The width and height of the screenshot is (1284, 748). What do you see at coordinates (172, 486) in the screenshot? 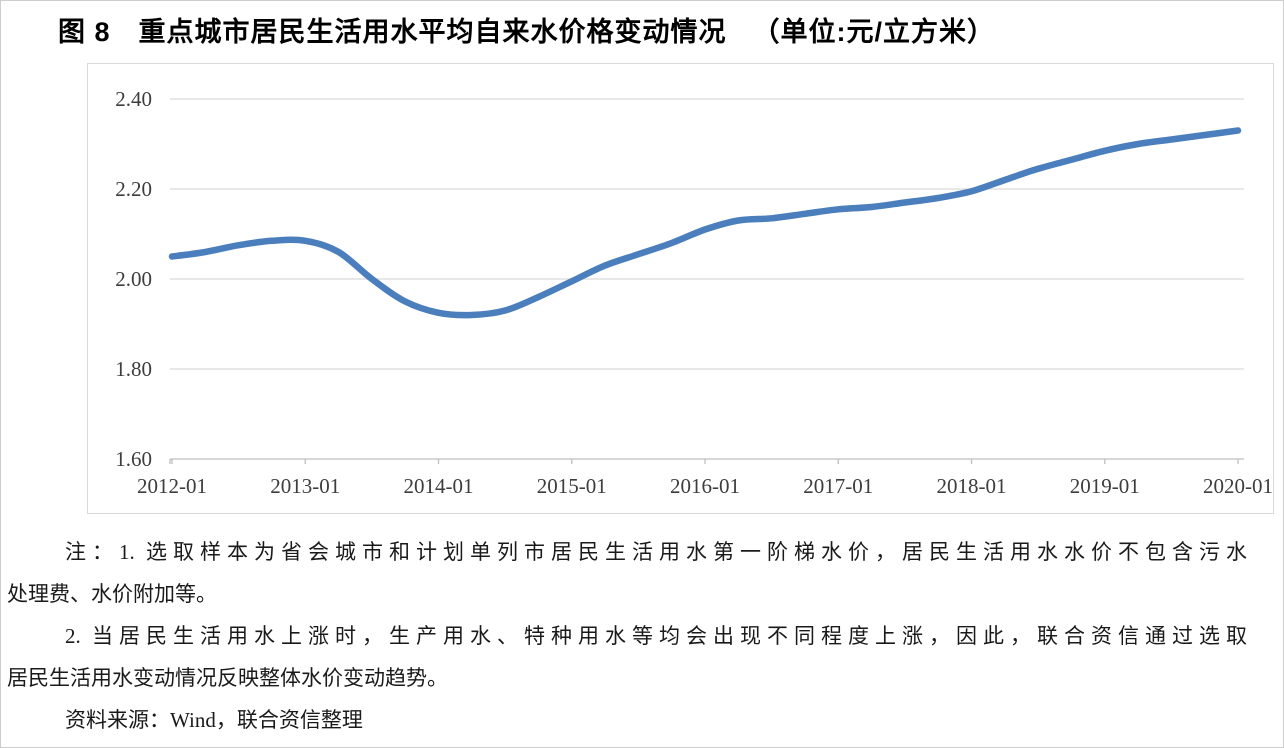
I see `x-tick-label: 2012-01` at bounding box center [172, 486].